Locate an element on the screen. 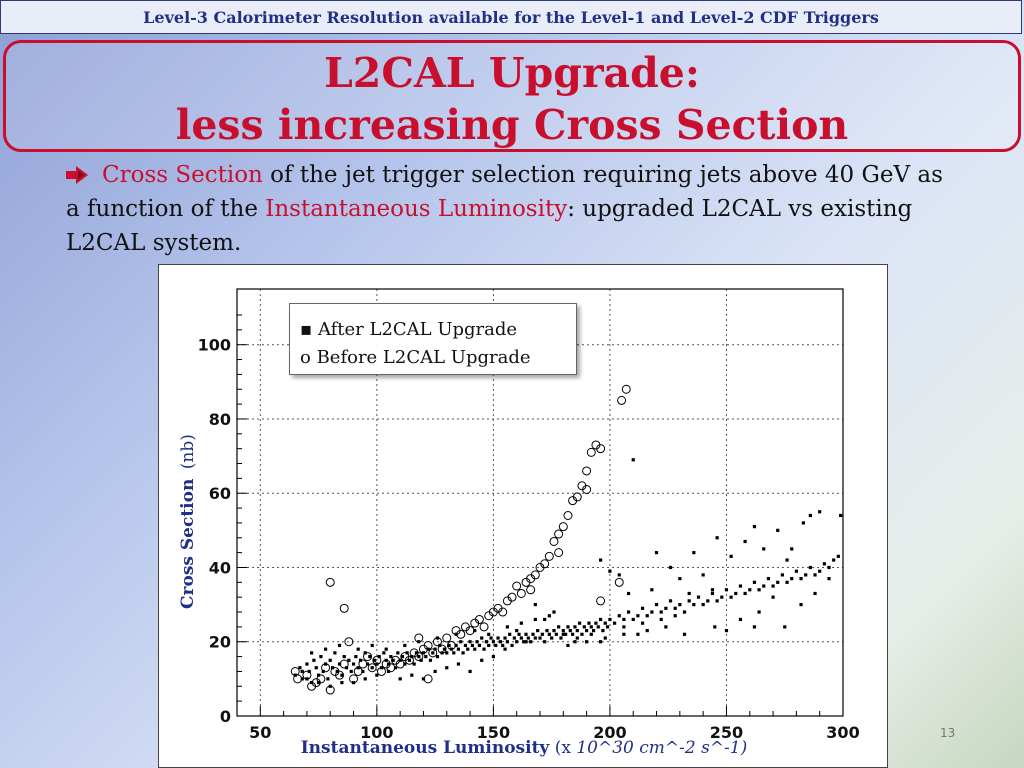 The height and width of the screenshot is (768, 1024). term-inst-lumi: Instantaneous Luminosity is located at coordinates (416, 209).